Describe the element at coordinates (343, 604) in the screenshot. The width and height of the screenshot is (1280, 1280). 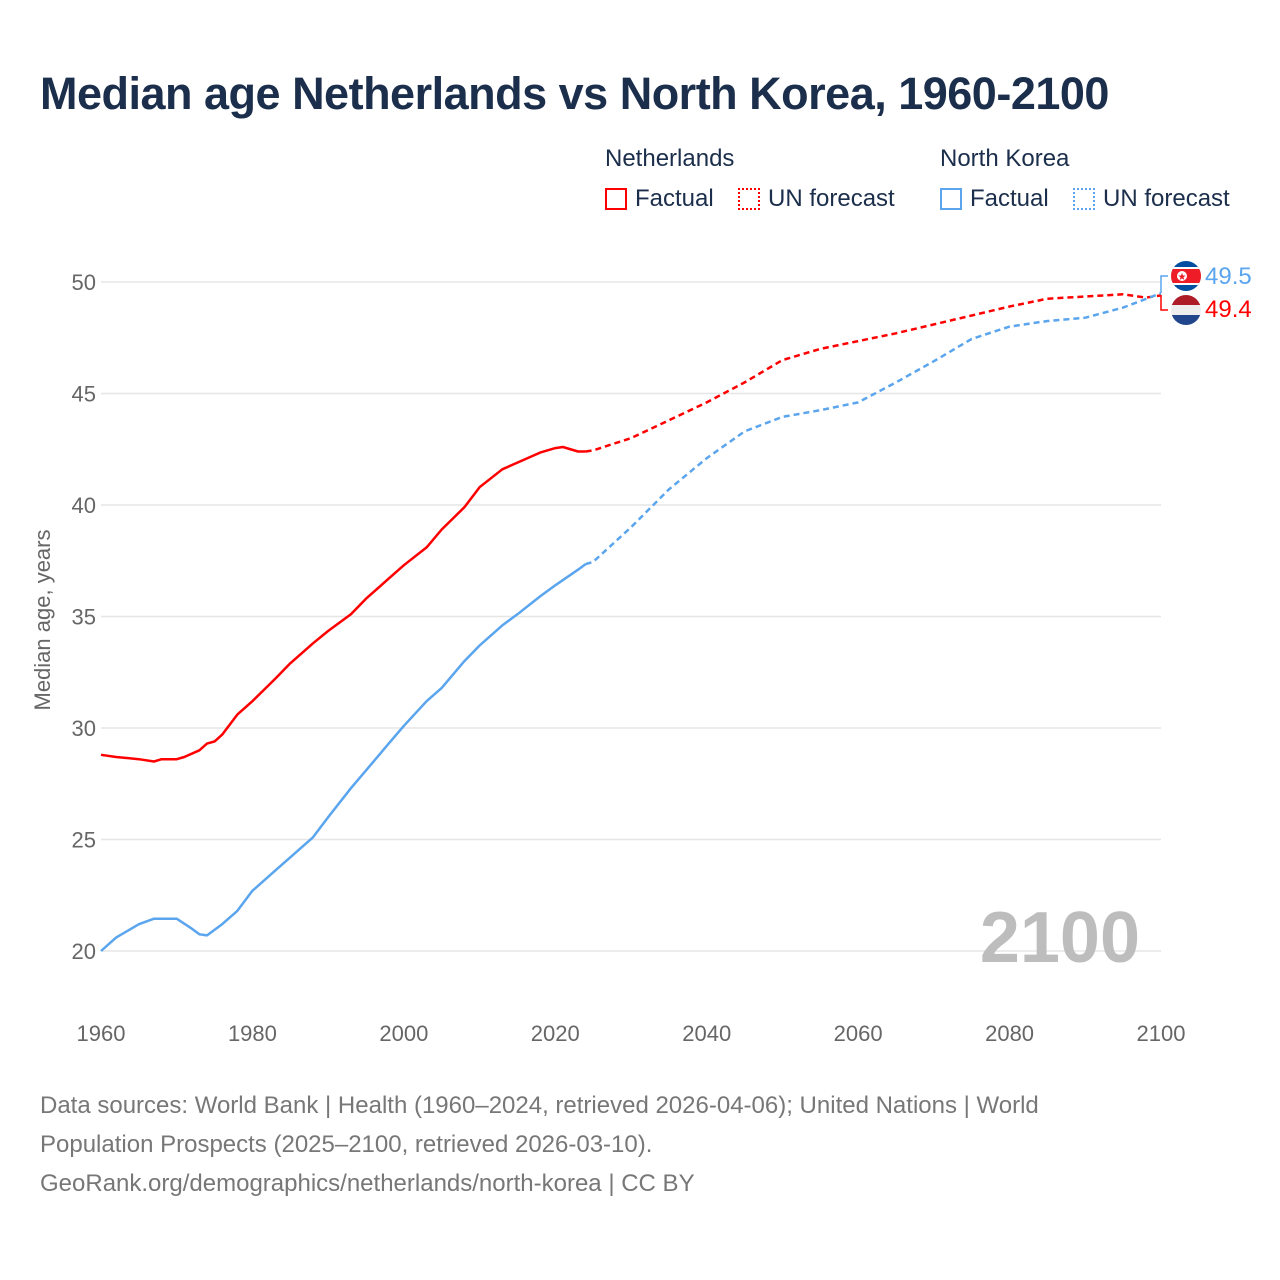
I see `netherlands-factual-line` at that location.